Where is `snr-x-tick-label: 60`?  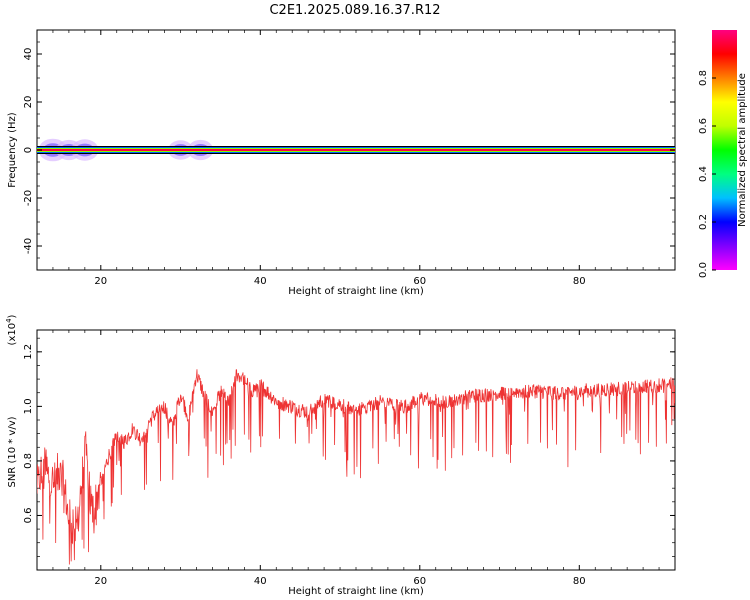
snr-x-tick-label: 60 is located at coordinates (419, 581).